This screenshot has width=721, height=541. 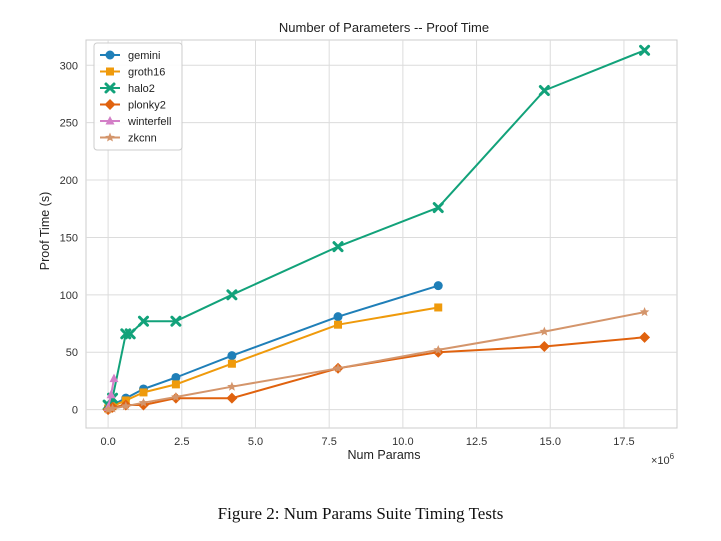 I want to click on legend-item-groth16: groth16, so click(x=132, y=73).